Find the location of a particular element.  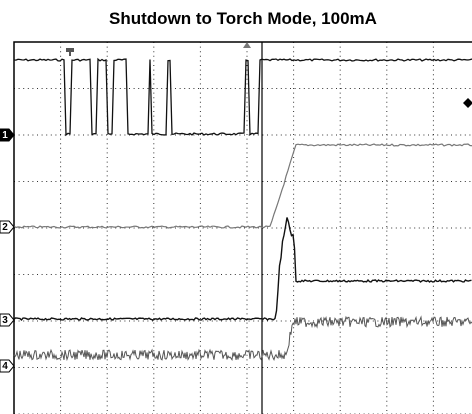

channel-label: 2 is located at coordinates (5, 227).